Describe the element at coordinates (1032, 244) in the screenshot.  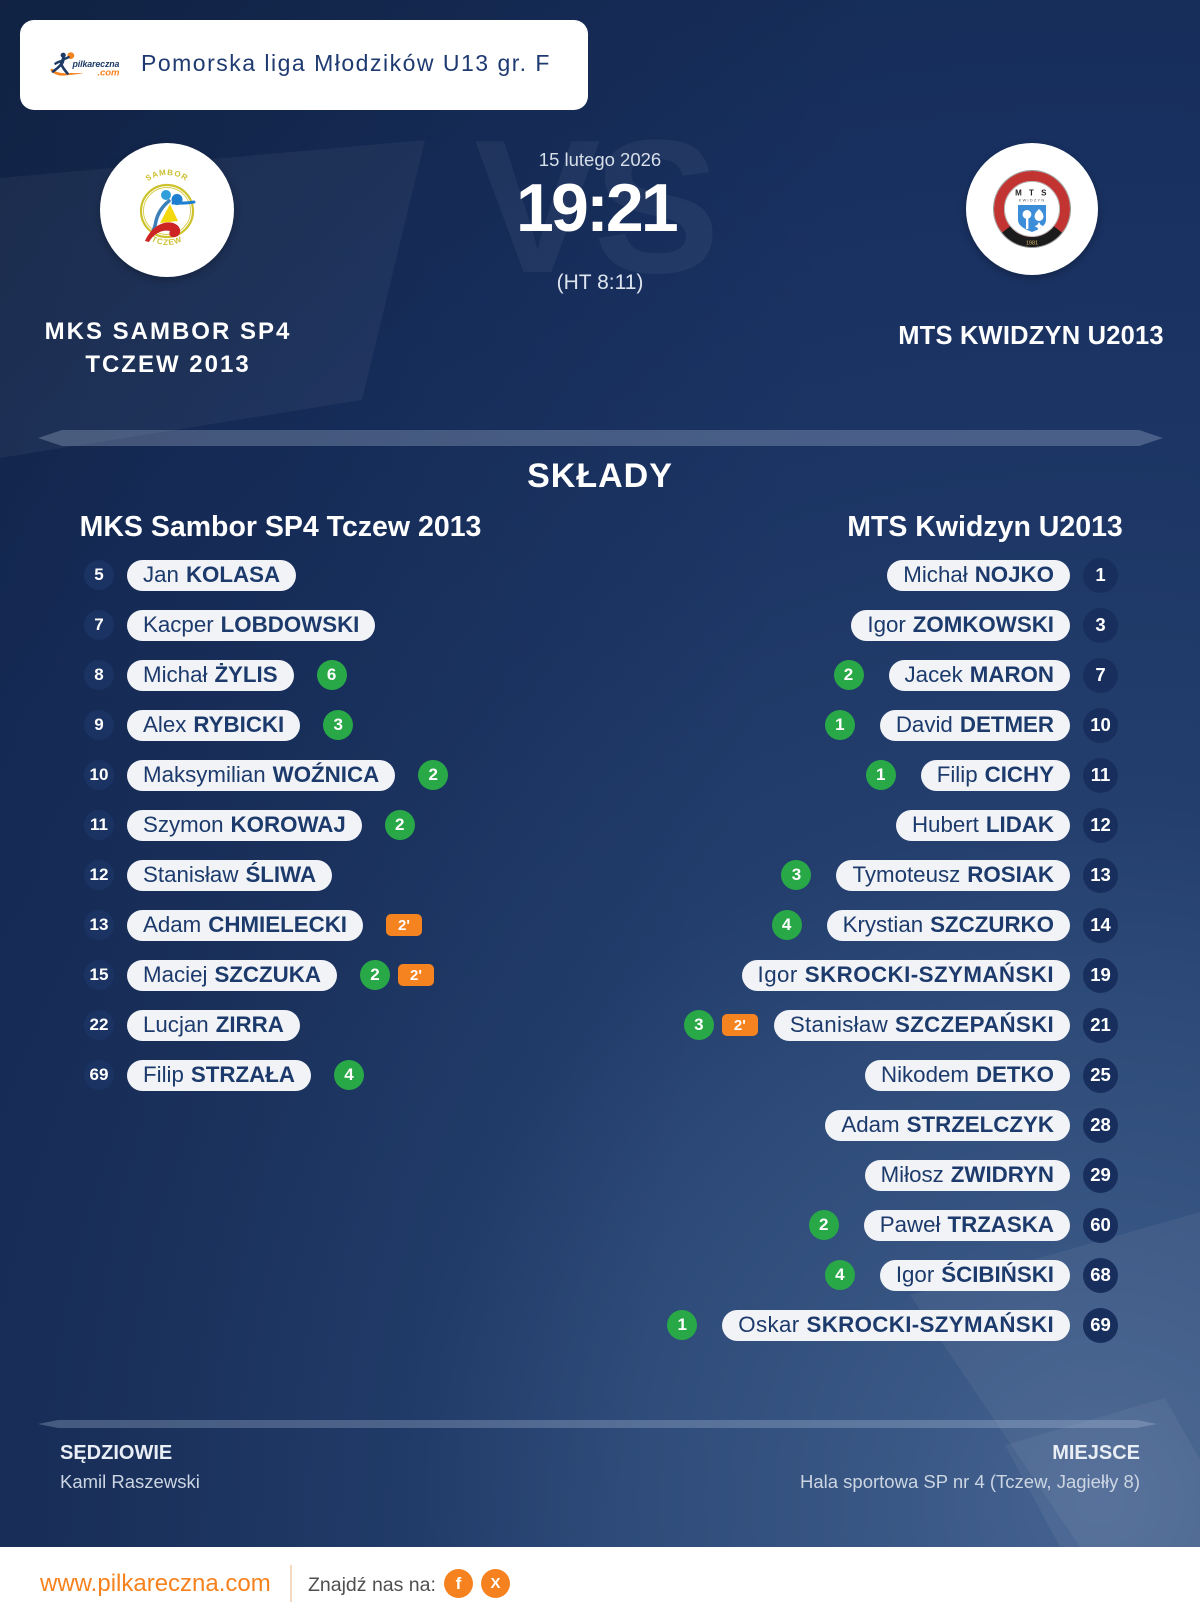
I see `svg-text: 1981` at that location.